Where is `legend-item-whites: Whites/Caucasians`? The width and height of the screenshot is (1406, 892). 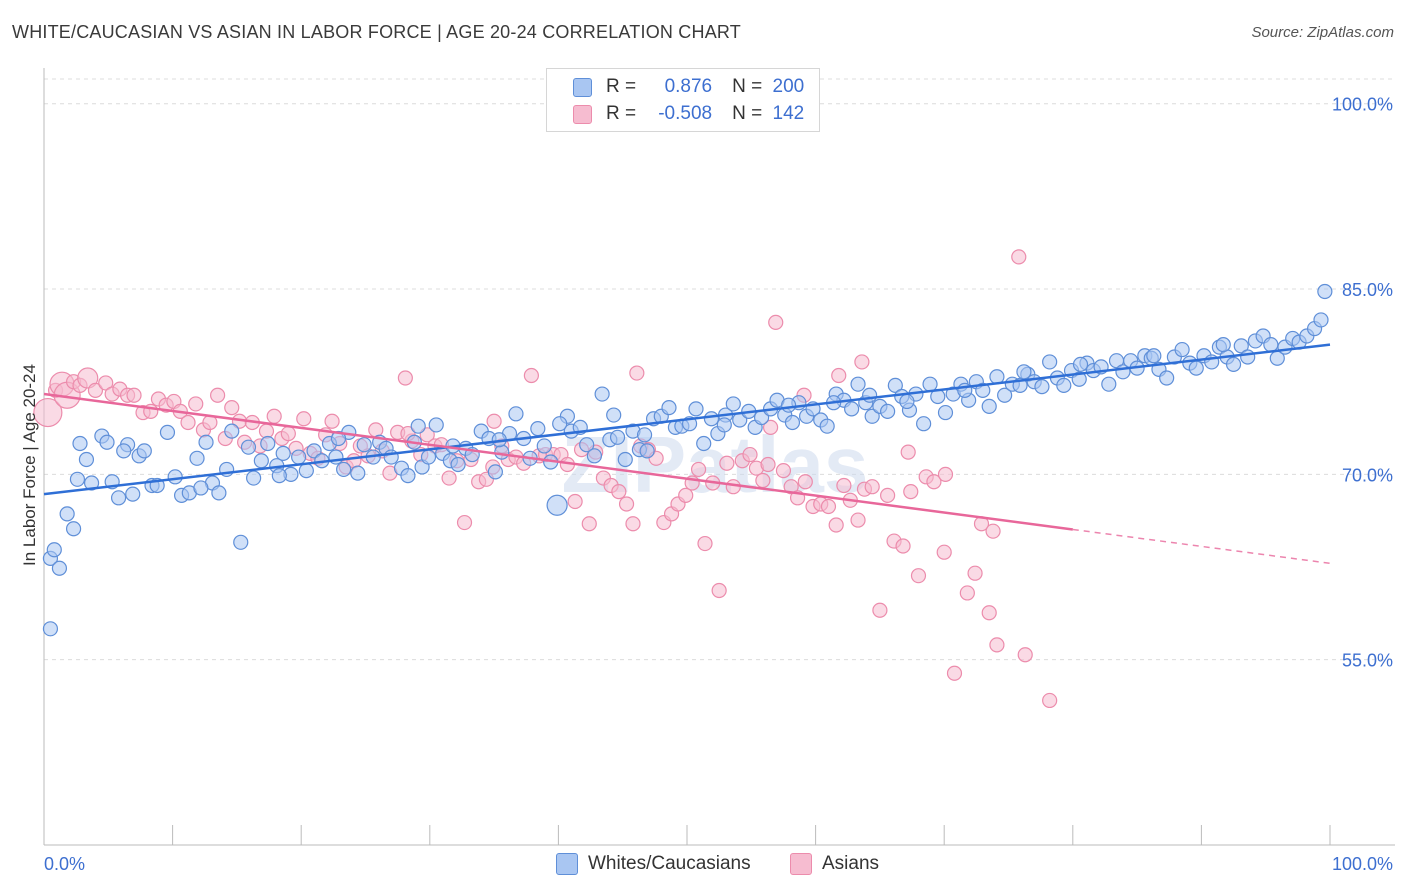
legend-item-whites: Whites/Caucasians is located at coordinates (653, 864).